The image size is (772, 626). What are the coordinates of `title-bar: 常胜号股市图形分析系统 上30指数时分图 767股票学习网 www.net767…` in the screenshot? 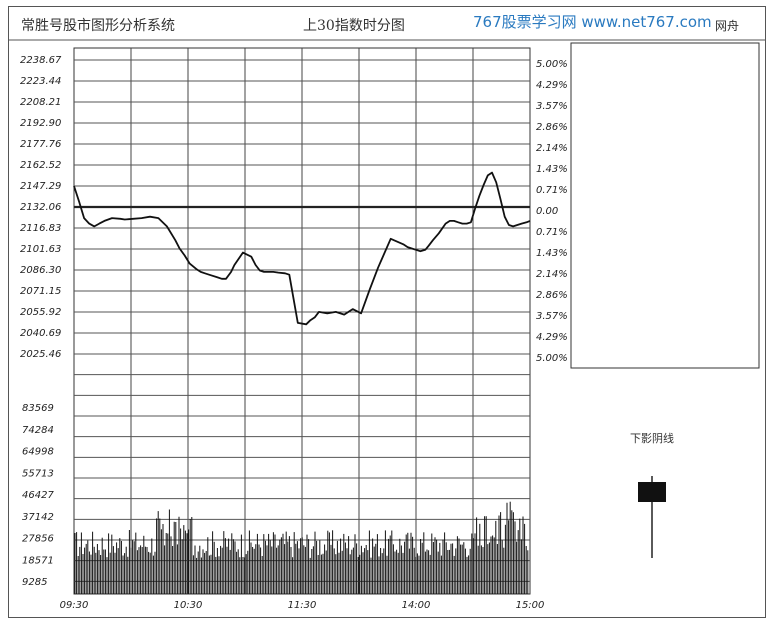 It's located at (387, 24).